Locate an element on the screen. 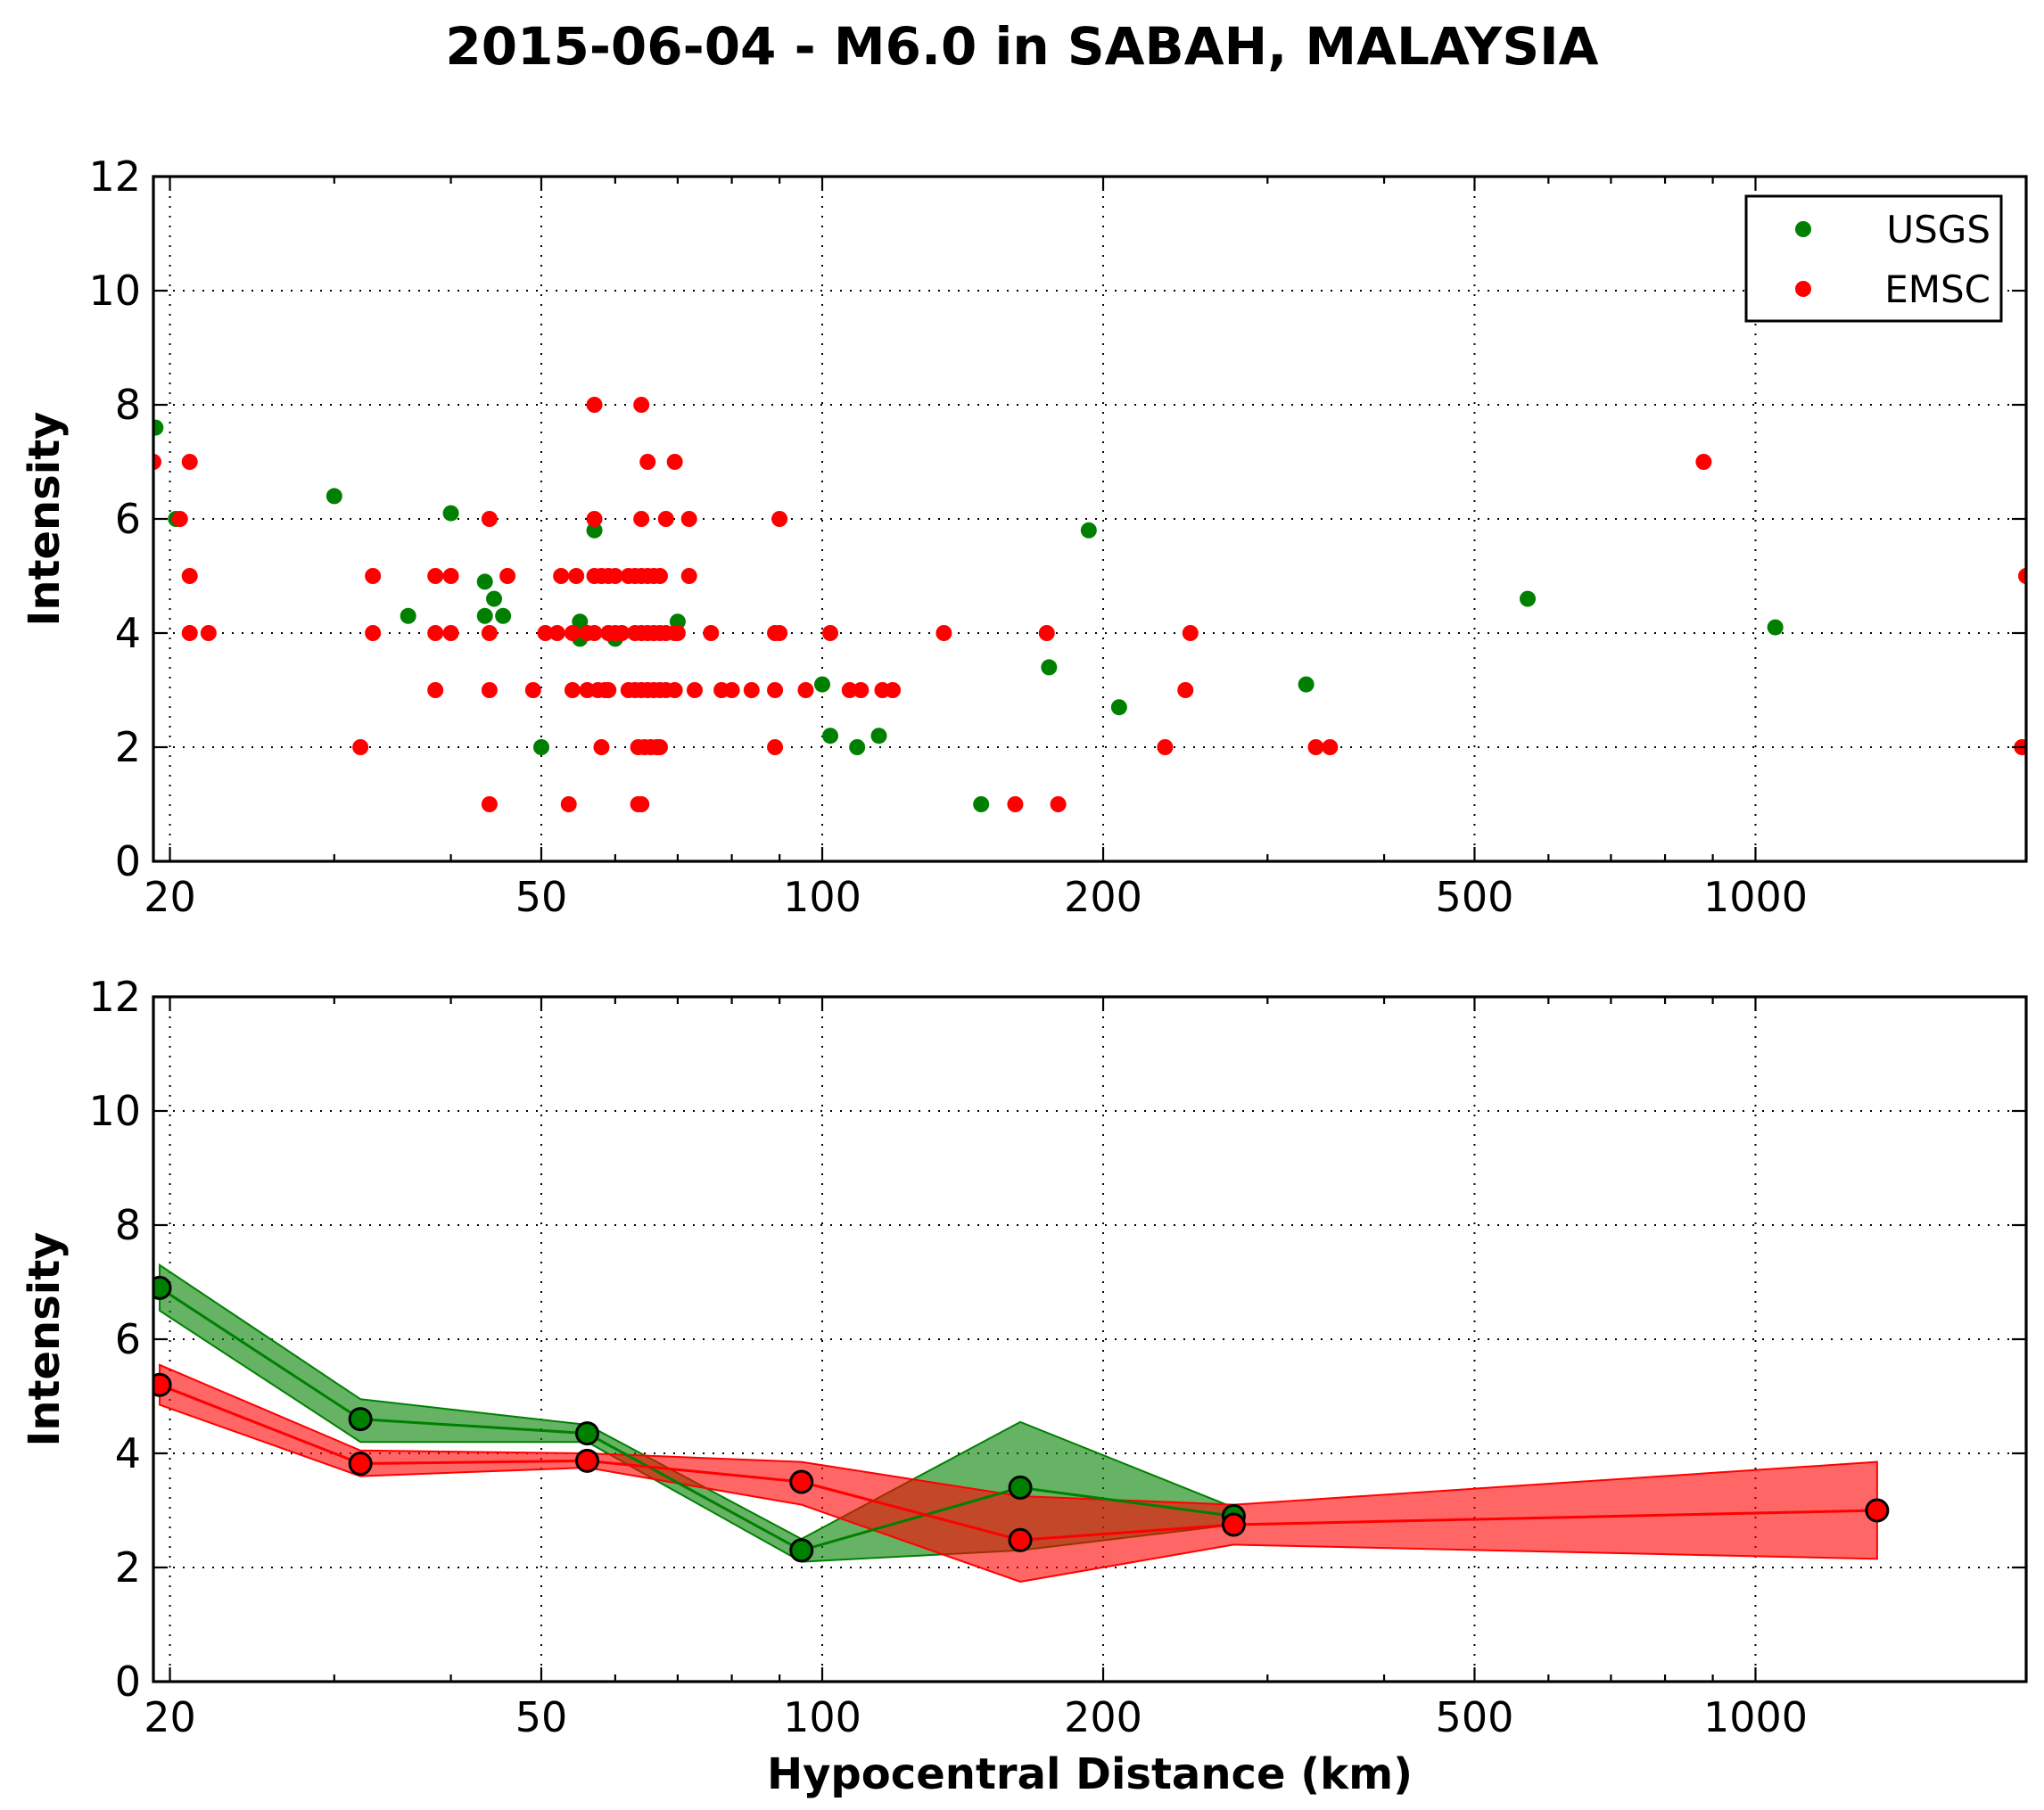 The image size is (2044, 1810). y-tick-label: 10 is located at coordinates (114, 291).